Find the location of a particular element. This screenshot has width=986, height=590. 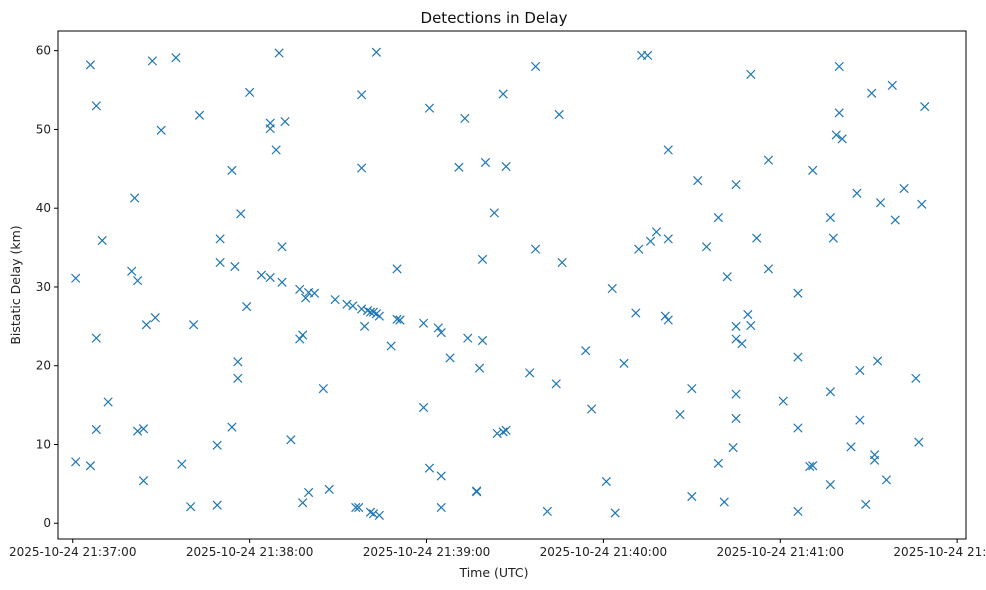

y-axis: 0 10 20 30 40 50 60 is located at coordinates (47, 287).